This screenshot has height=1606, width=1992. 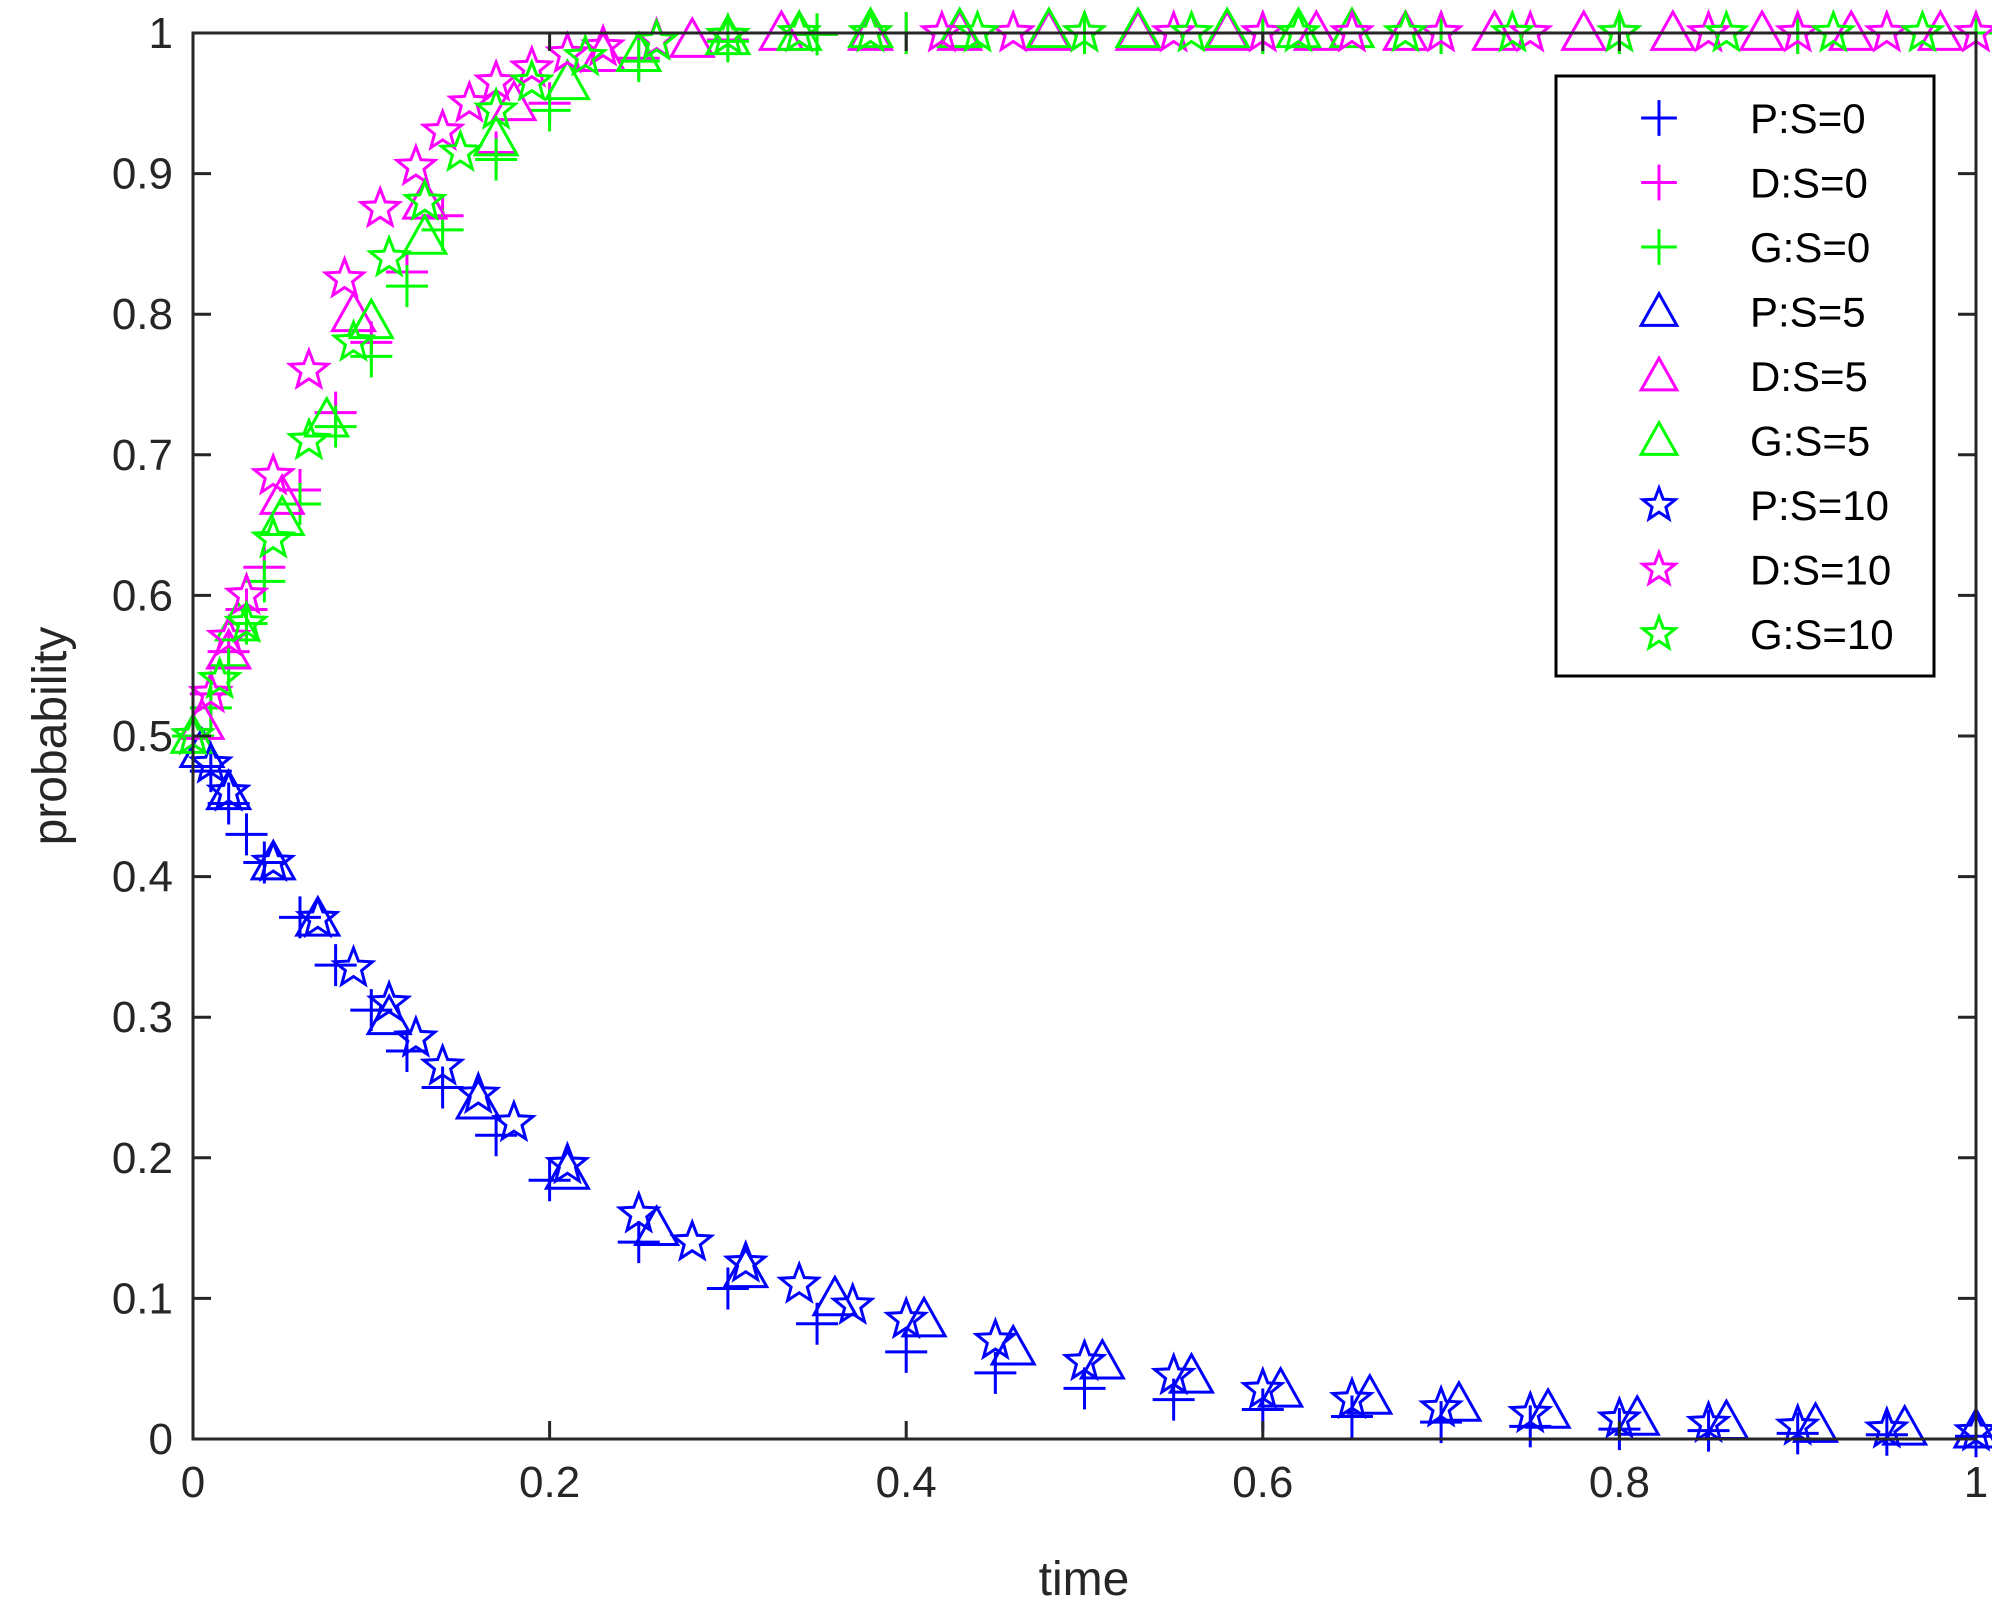 What do you see at coordinates (1754, 441) in the screenshot?
I see `legend-item: G:S=5` at bounding box center [1754, 441].